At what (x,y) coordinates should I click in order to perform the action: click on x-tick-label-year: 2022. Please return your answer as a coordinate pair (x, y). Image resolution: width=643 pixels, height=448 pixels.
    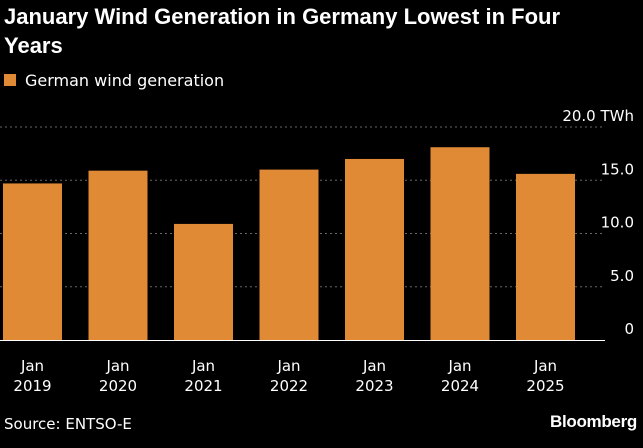
    Looking at the image, I should click on (289, 386).